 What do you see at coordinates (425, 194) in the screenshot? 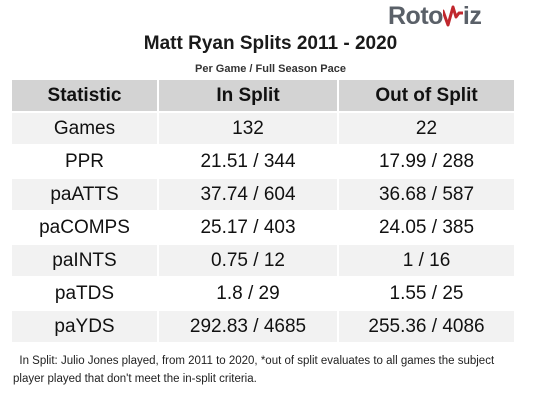
I see `cell-out-of-split: 36.68 / 587` at bounding box center [425, 194].